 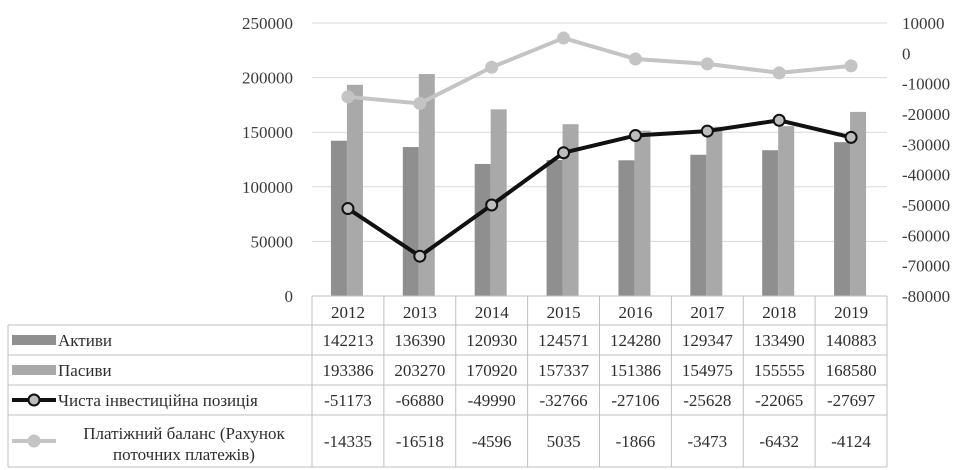 I want to click on table-value-cell: -66880, so click(x=420, y=400).